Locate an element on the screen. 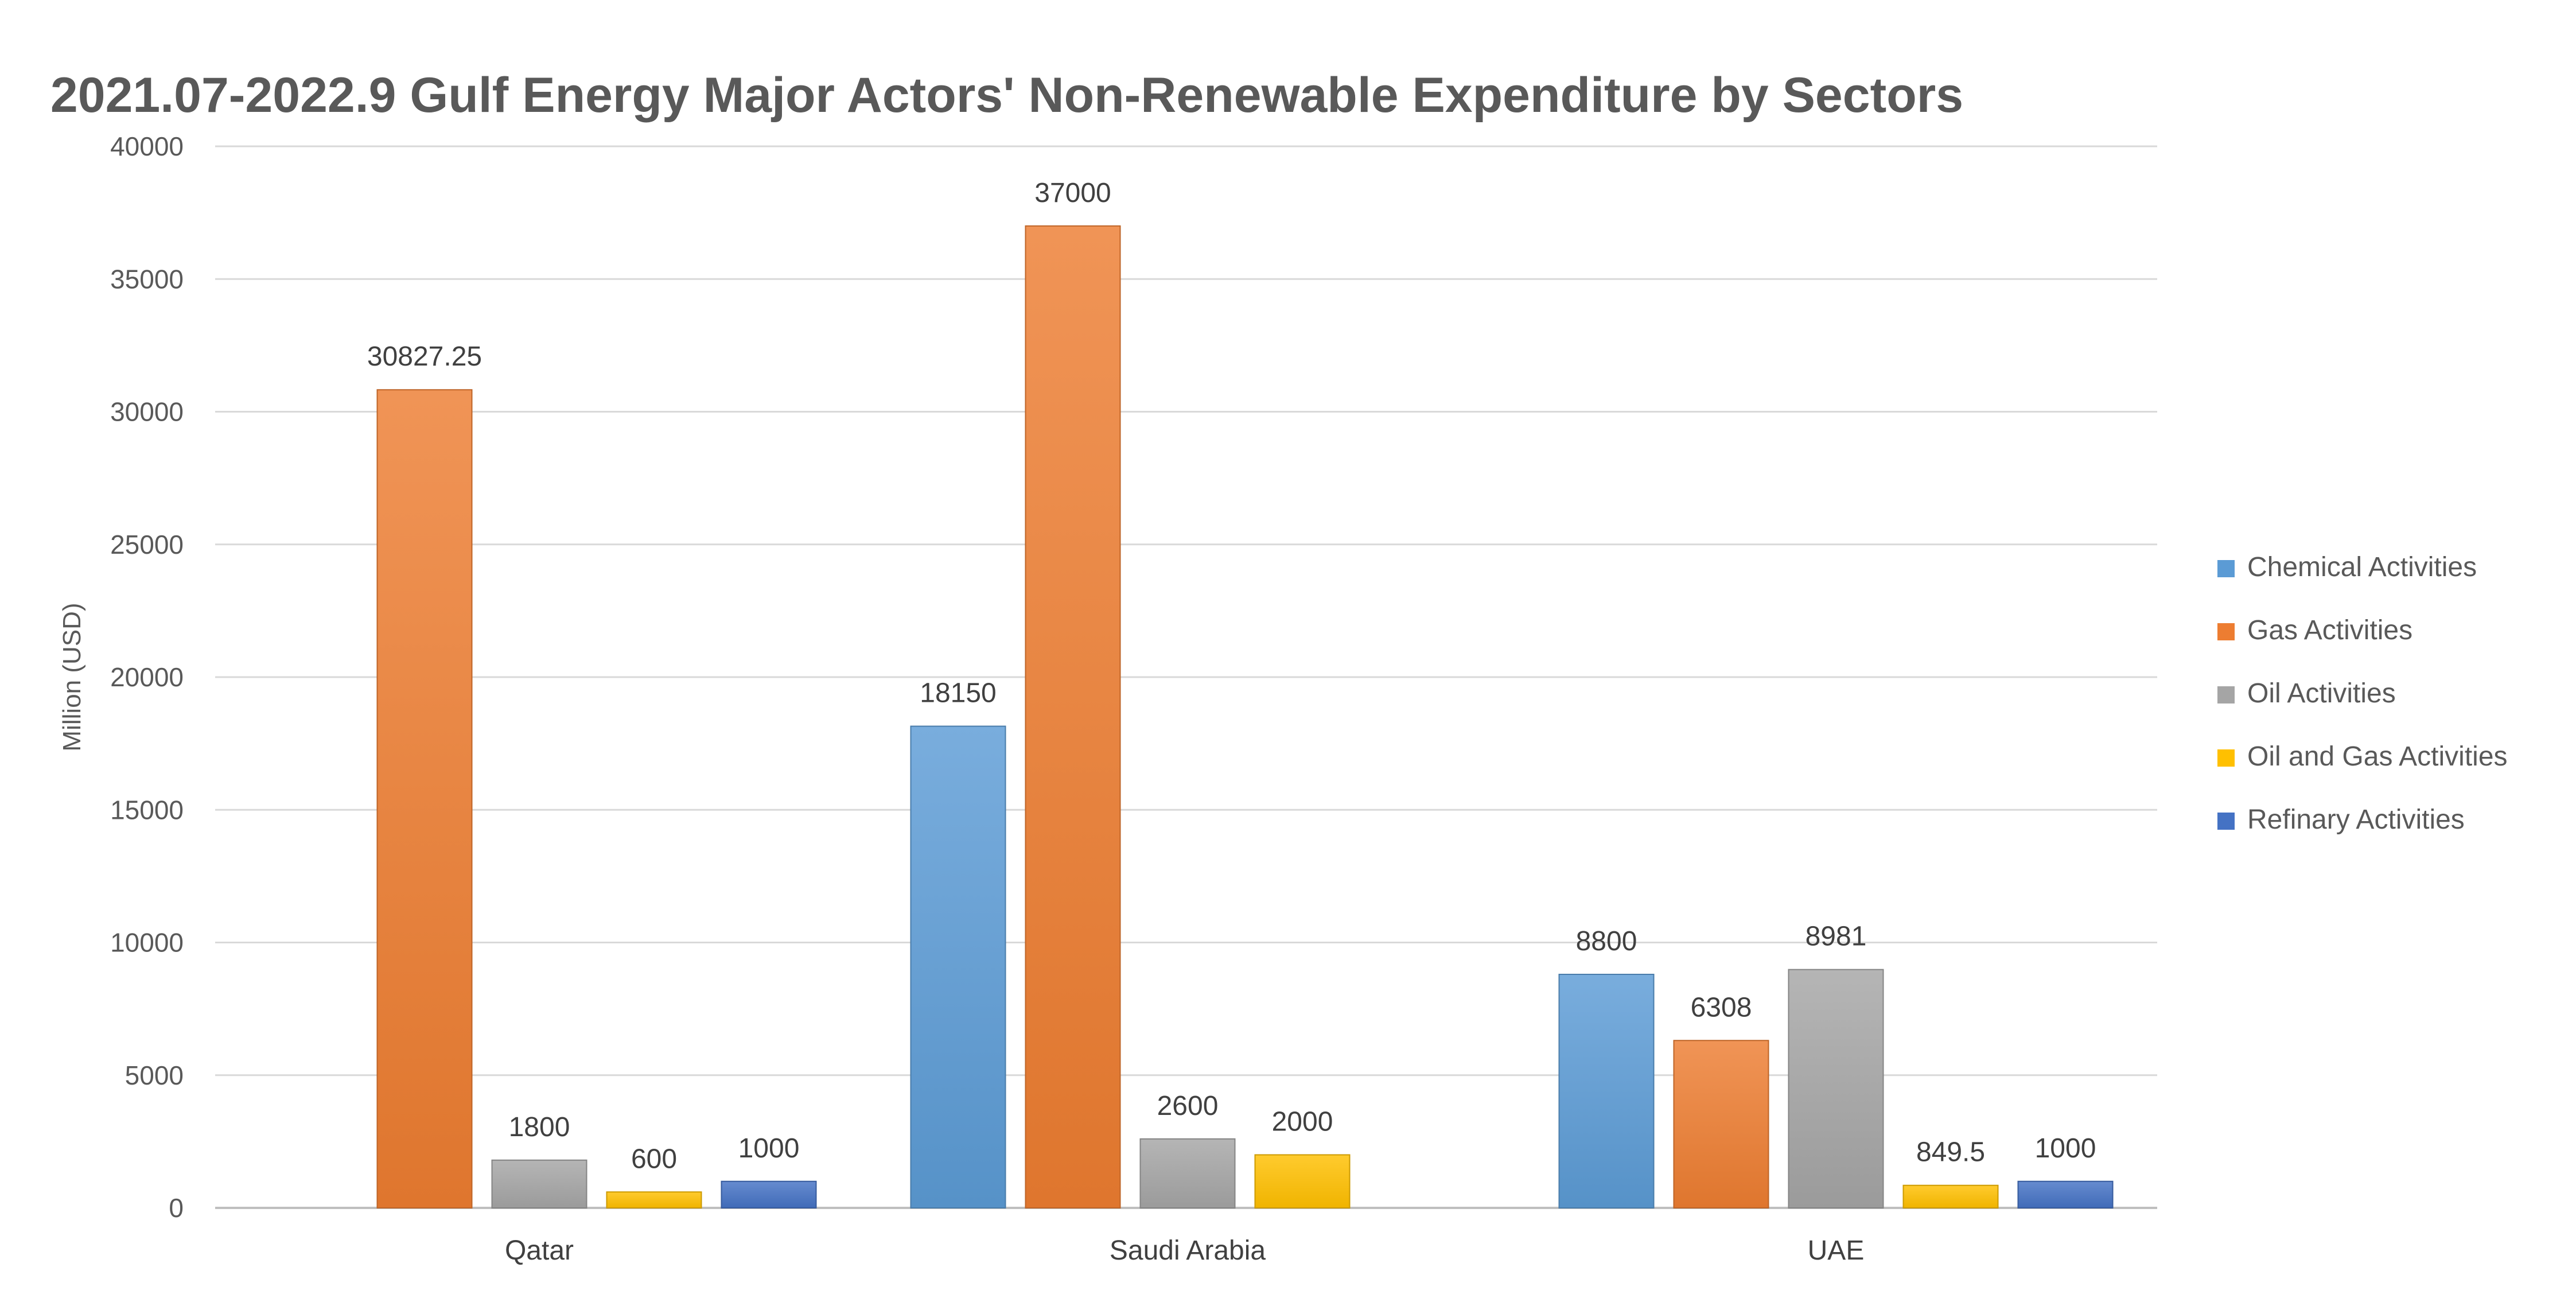 This screenshot has height=1302, width=2576. y-tick-label: 0 is located at coordinates (176, 1208).